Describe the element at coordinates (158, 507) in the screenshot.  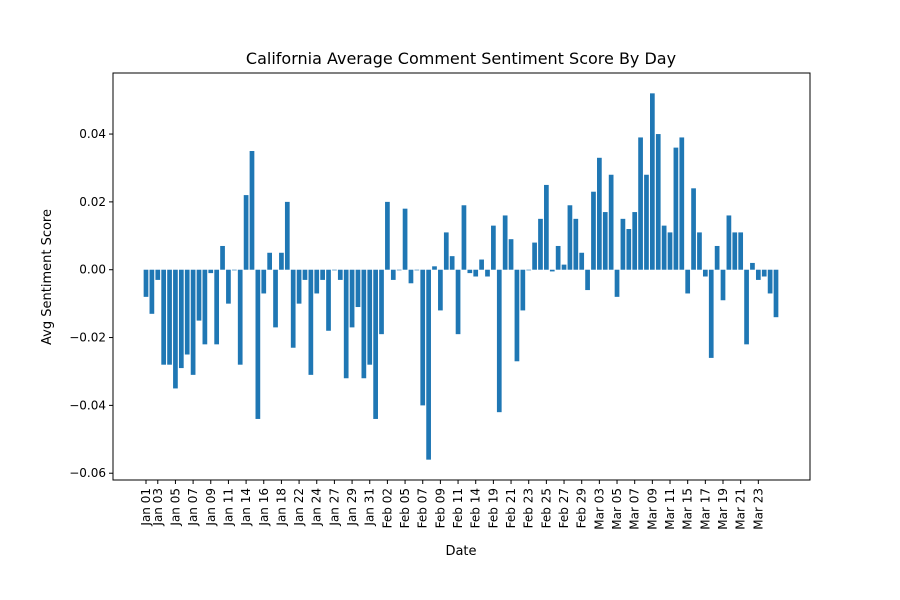
I see `x-tick-label: Jan 03` at that location.